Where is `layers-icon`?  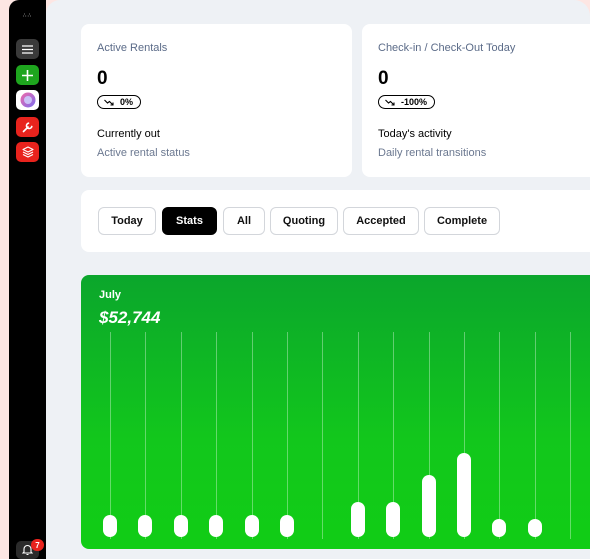
layers-icon is located at coordinates (27, 152).